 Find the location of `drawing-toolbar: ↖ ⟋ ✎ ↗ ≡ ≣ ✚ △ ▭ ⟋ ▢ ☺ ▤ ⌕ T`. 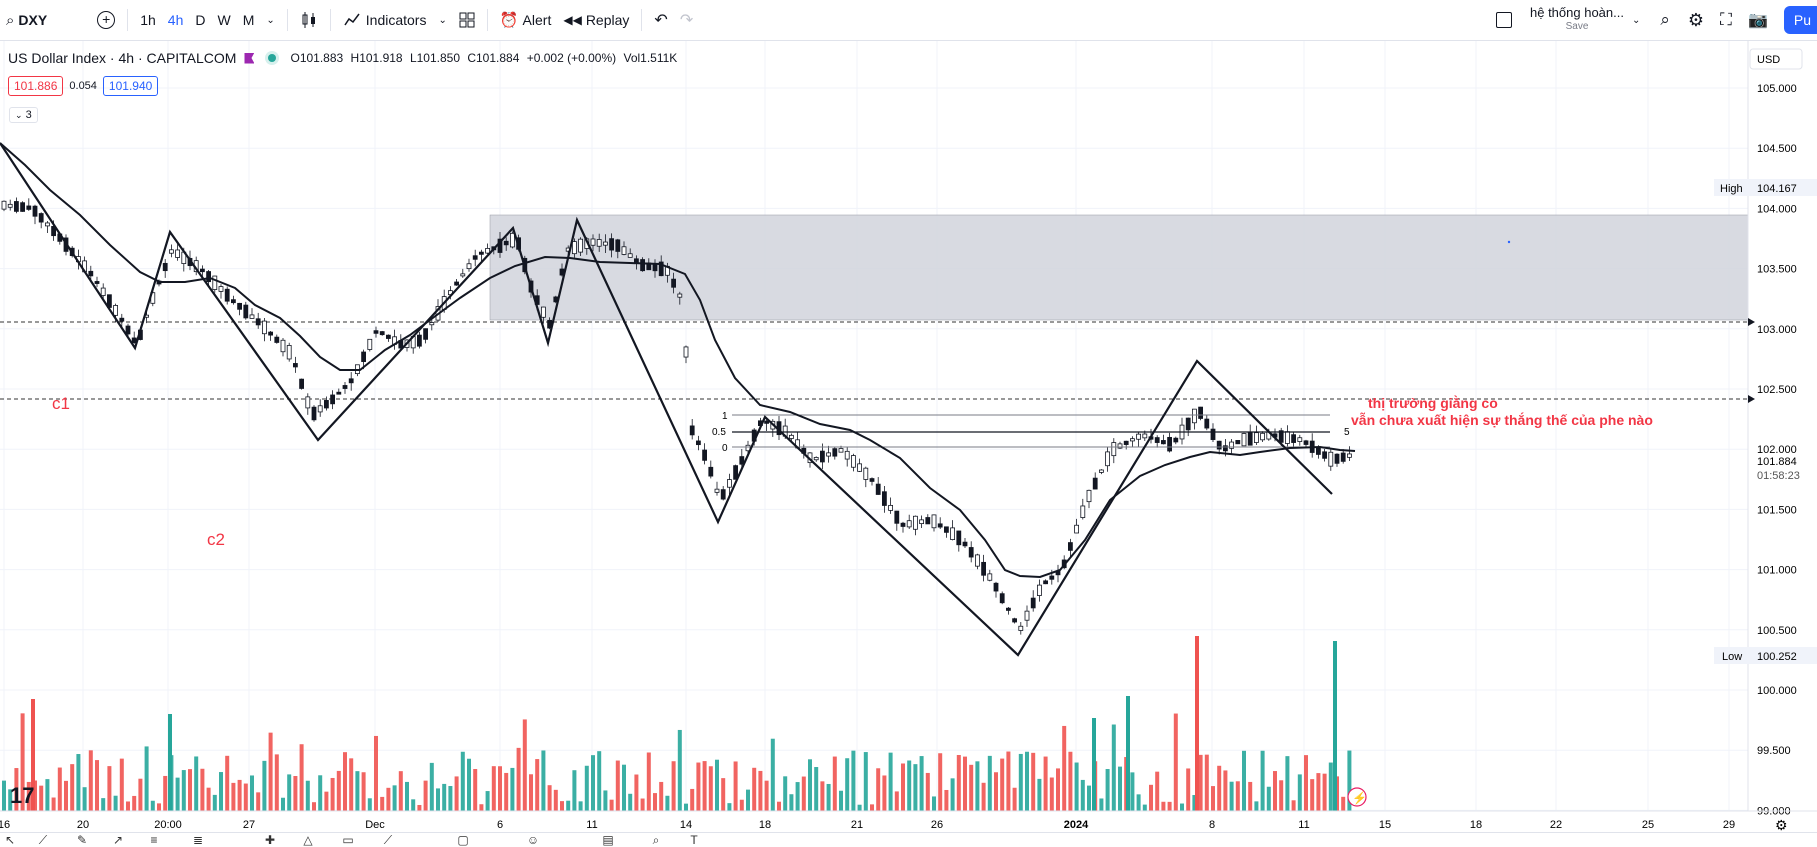

drawing-toolbar: ↖ ⟋ ✎ ↗ ≡ ≣ ✚ △ ▭ ⟋ ▢ ☺ ▤ ⌕ T is located at coordinates (908, 839).